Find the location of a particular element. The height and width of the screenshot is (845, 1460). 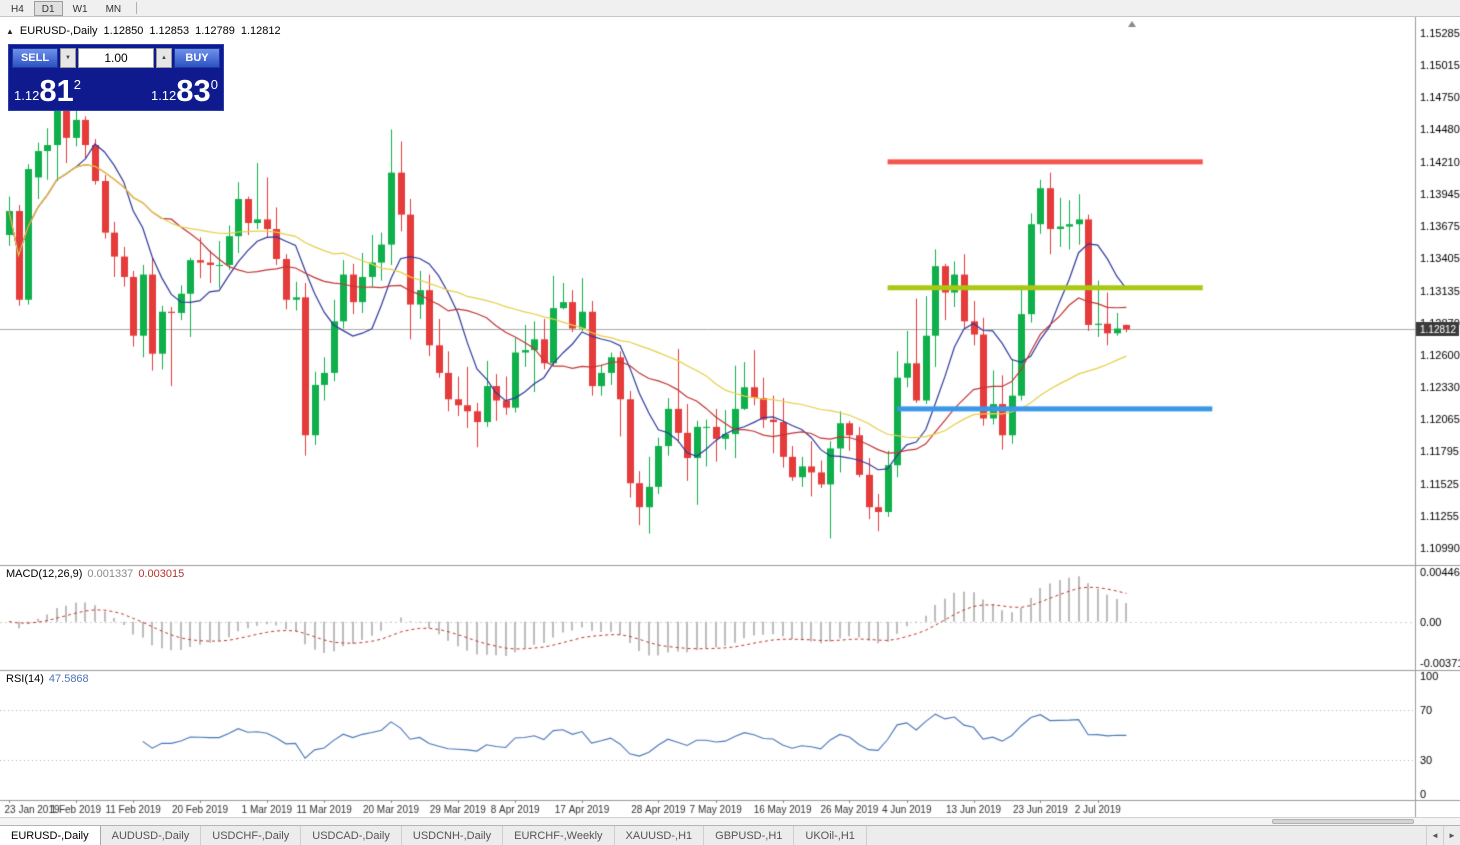

rsi-label: RSI(14) 47.5868 is located at coordinates (47, 679).